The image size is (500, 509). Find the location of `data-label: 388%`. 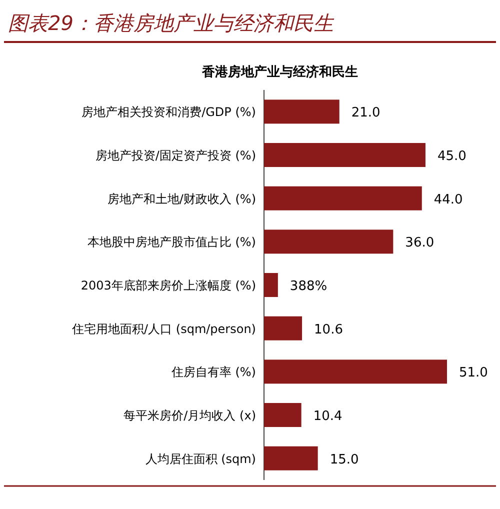

data-label: 388% is located at coordinates (309, 286).